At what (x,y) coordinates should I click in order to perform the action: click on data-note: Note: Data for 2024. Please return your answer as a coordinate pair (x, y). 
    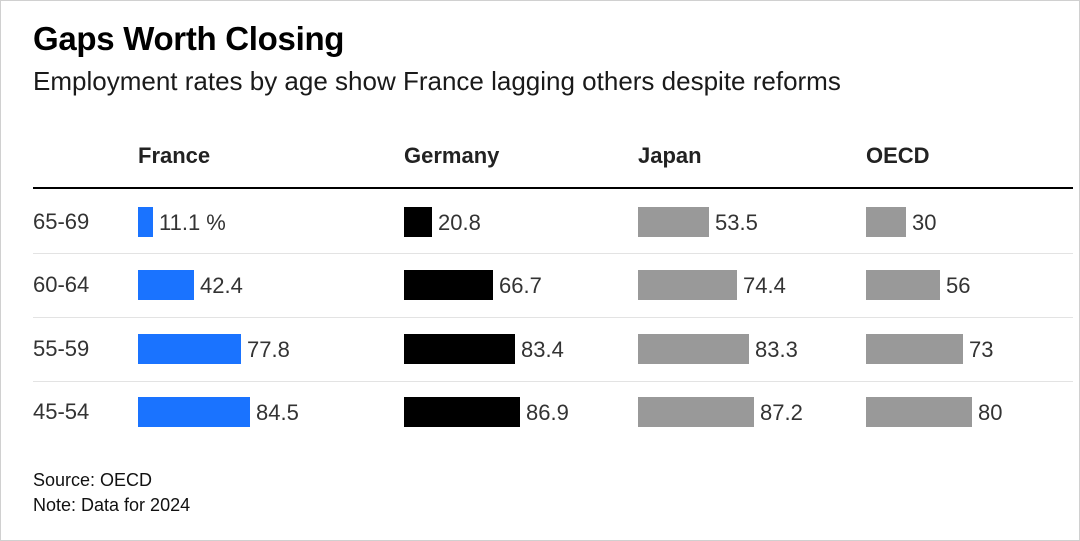
    Looking at the image, I should click on (112, 505).